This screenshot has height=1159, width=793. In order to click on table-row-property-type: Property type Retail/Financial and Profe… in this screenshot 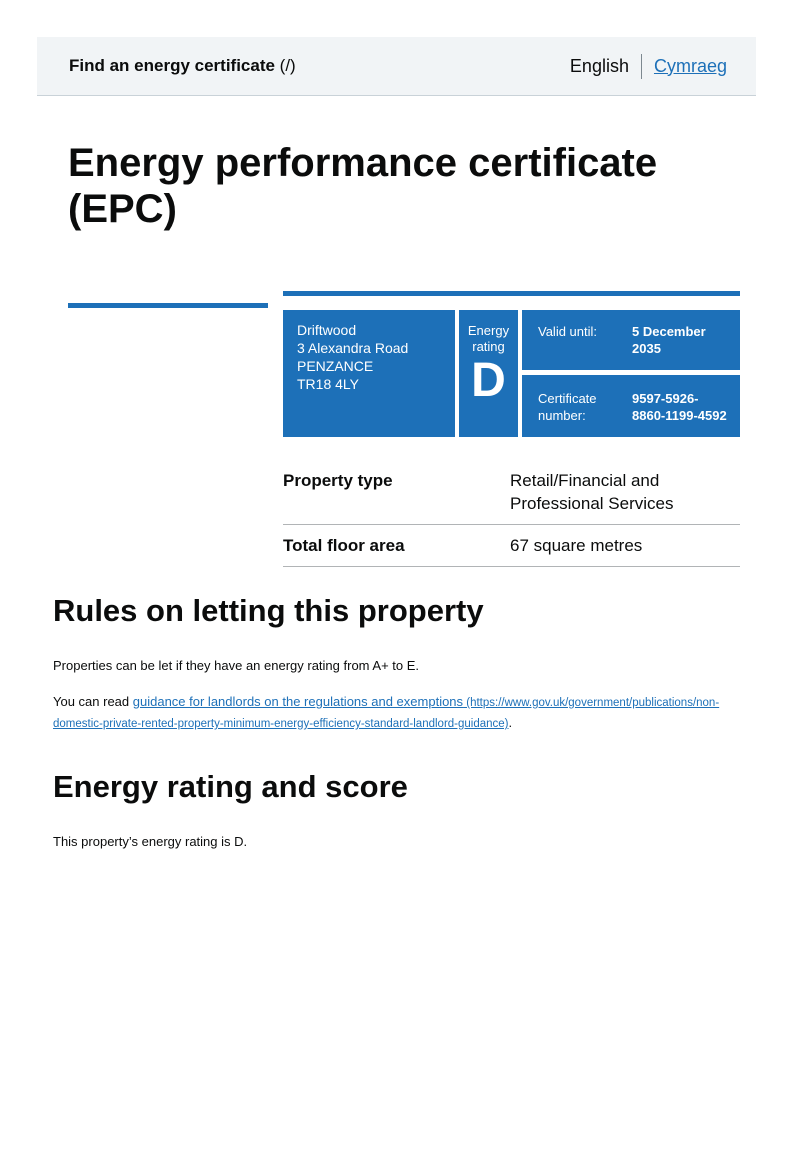, I will do `click(511, 492)`.